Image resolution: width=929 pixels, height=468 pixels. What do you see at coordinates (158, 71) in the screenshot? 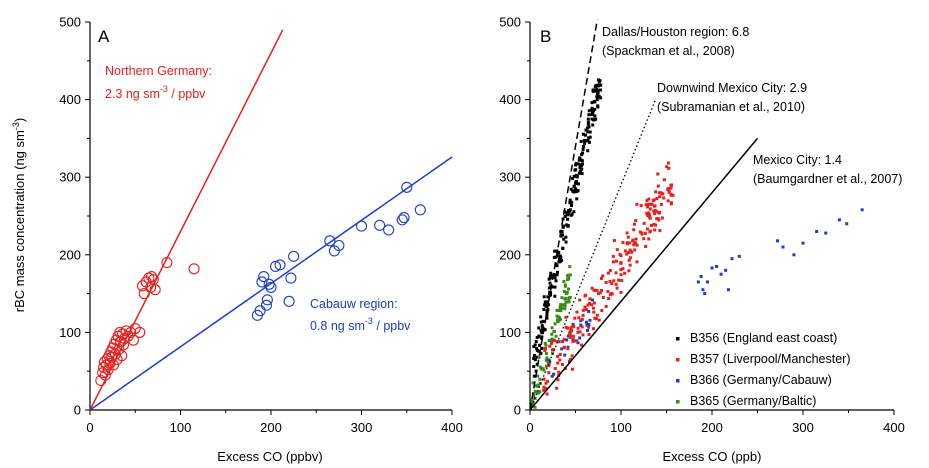
I see `northern-germany-title: Northern Germany:` at bounding box center [158, 71].